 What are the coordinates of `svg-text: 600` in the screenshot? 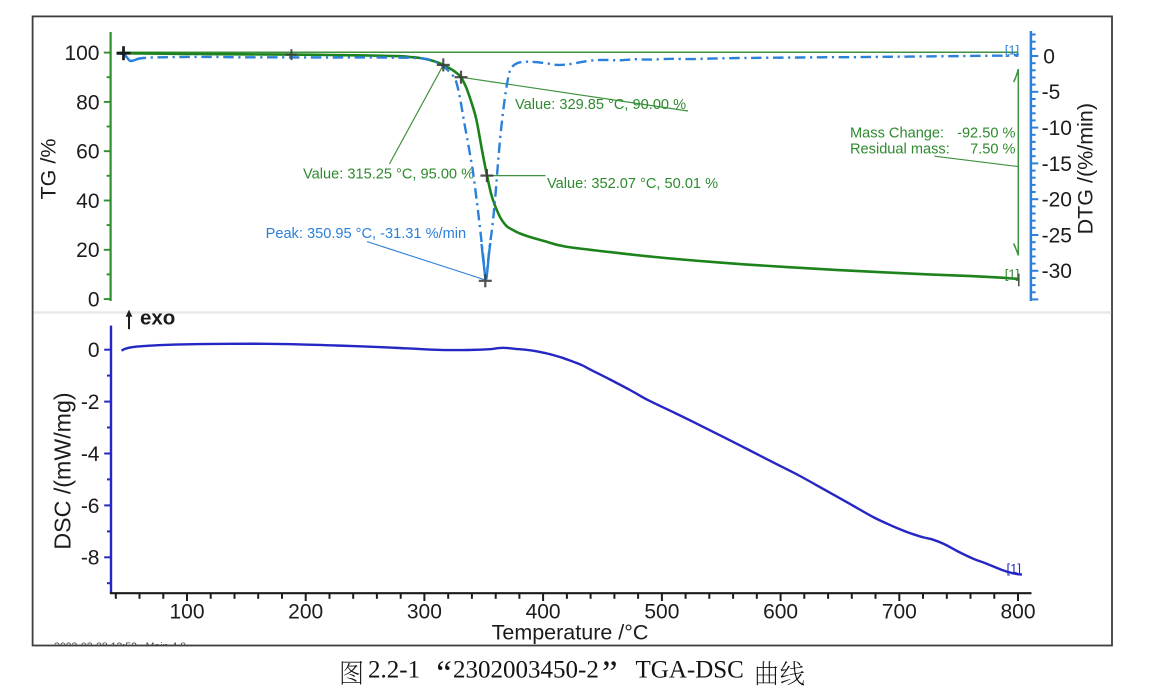 It's located at (780, 612).